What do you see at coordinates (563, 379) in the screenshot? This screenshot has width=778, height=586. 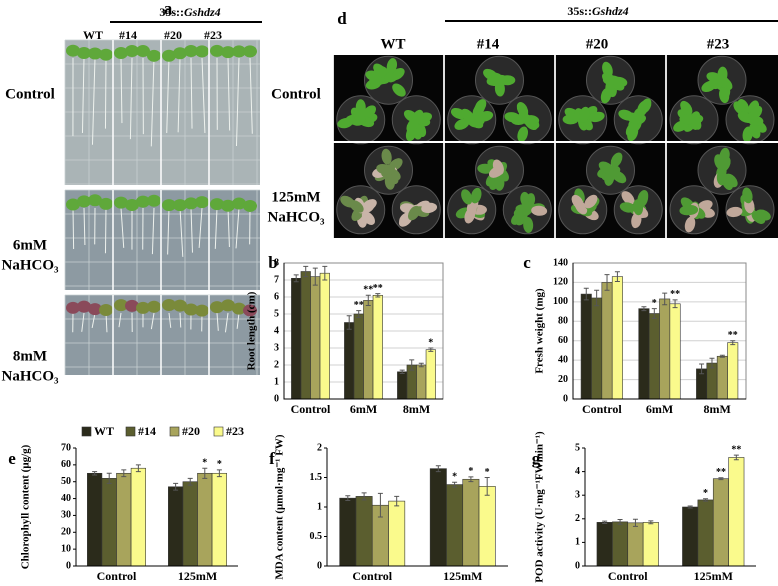 I see `y-tick-label: 20` at bounding box center [563, 379].